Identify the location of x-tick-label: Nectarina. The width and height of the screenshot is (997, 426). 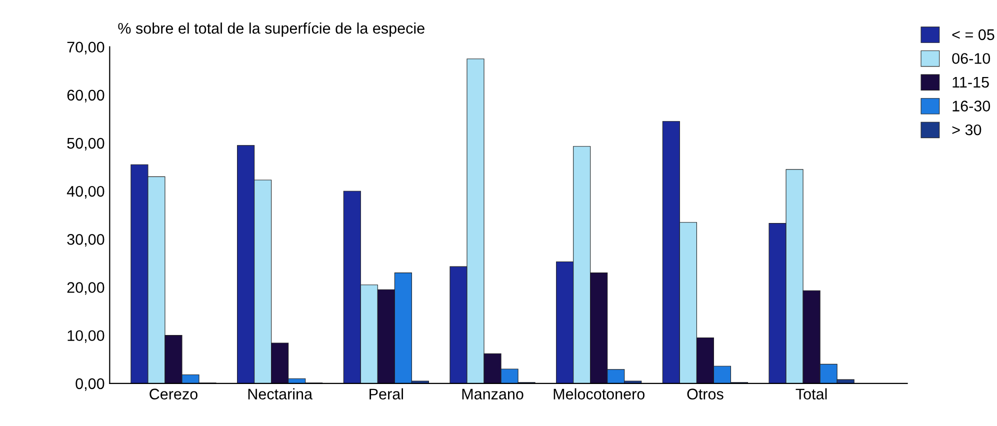
(280, 394).